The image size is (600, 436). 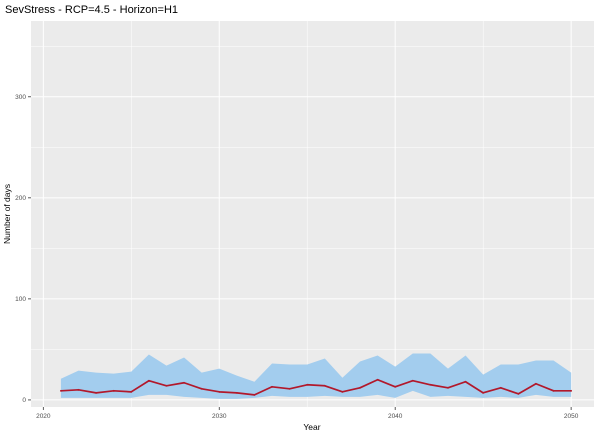 What do you see at coordinates (43, 416) in the screenshot?
I see `x-tick-label: 2020` at bounding box center [43, 416].